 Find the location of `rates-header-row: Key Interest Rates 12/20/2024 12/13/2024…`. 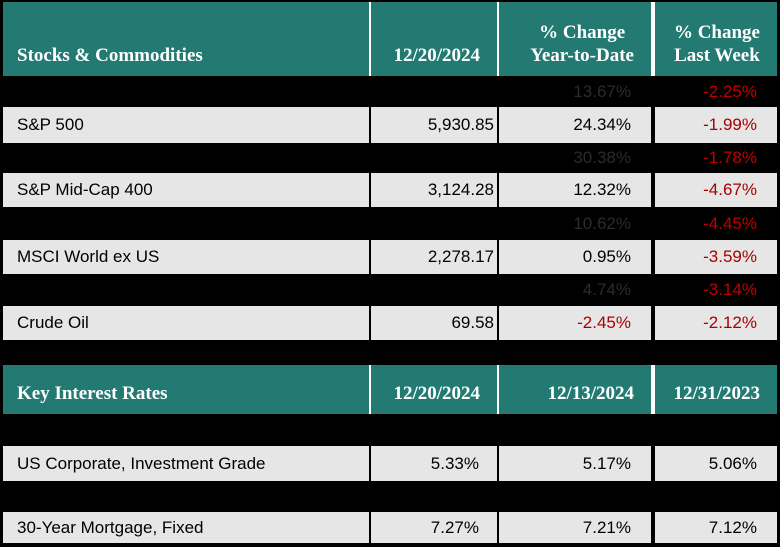

rates-header-row: Key Interest Rates 12/20/2024 12/13/2024… is located at coordinates (390, 389).